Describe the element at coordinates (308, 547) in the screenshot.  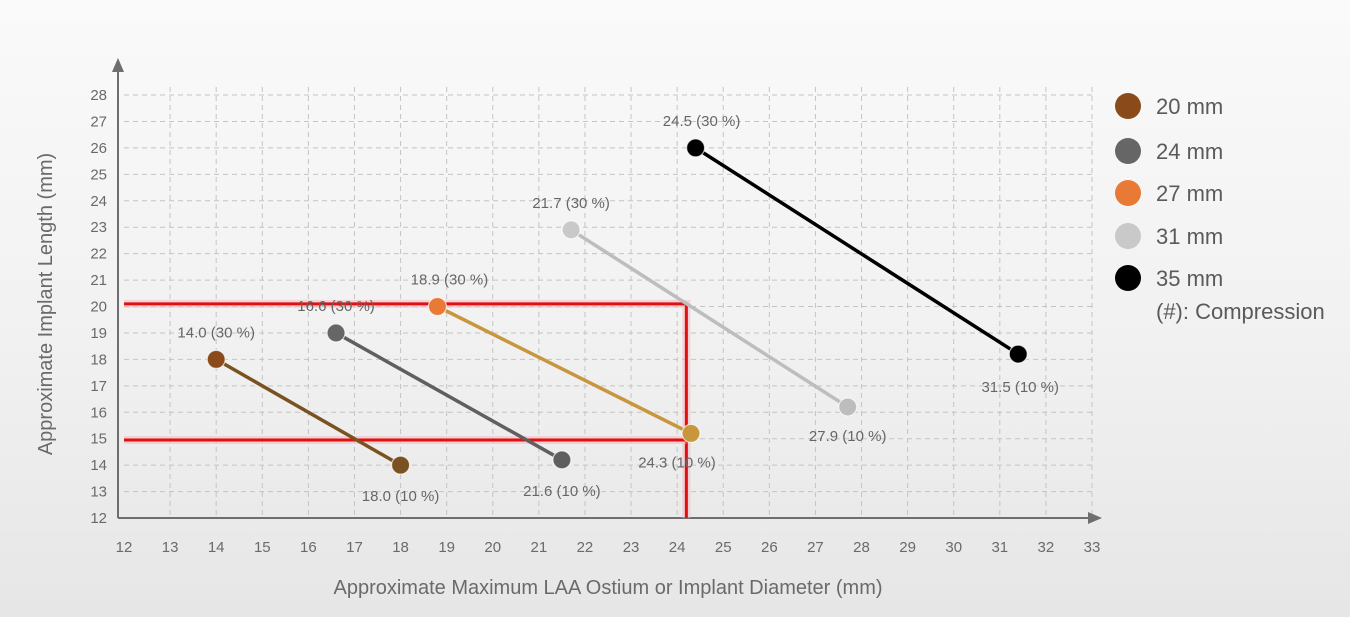
I see `x-tick-label: 16` at that location.